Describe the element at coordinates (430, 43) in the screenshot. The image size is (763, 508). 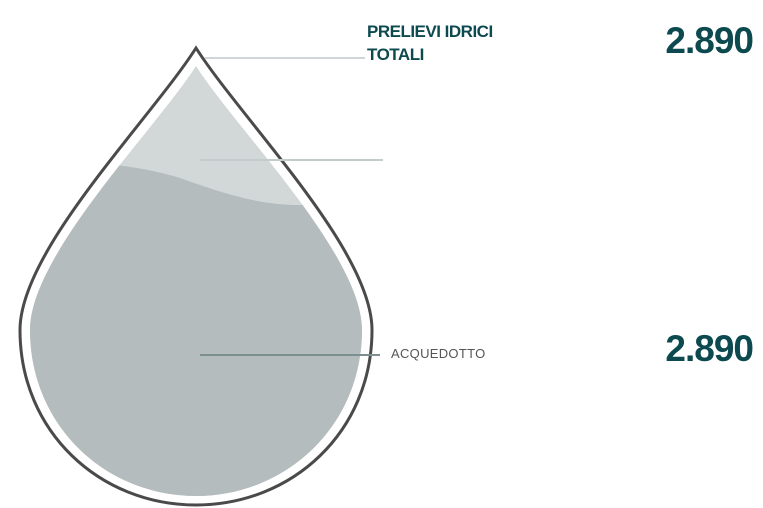
I see `title: PRELIEVI IDRICI TOTALI` at that location.